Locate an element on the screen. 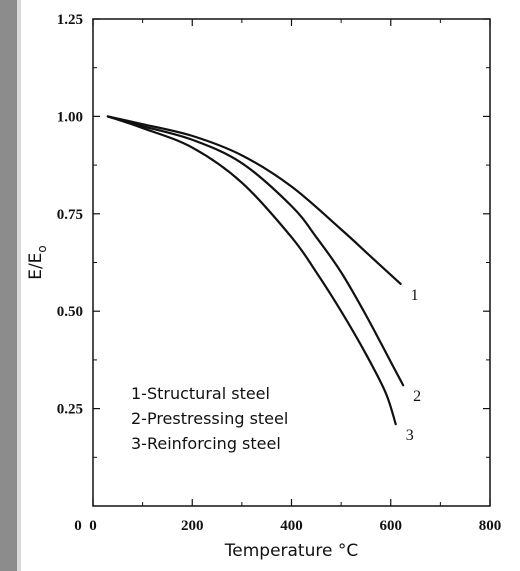  legend-item: 2-Prestressing steel is located at coordinates (209, 418).